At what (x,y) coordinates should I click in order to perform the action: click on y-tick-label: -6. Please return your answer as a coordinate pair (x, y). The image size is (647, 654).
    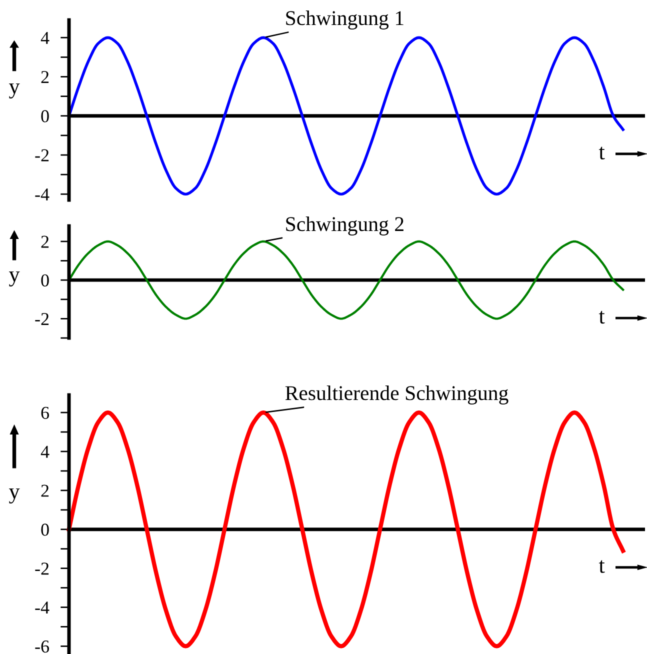
    Looking at the image, I should click on (42, 646).